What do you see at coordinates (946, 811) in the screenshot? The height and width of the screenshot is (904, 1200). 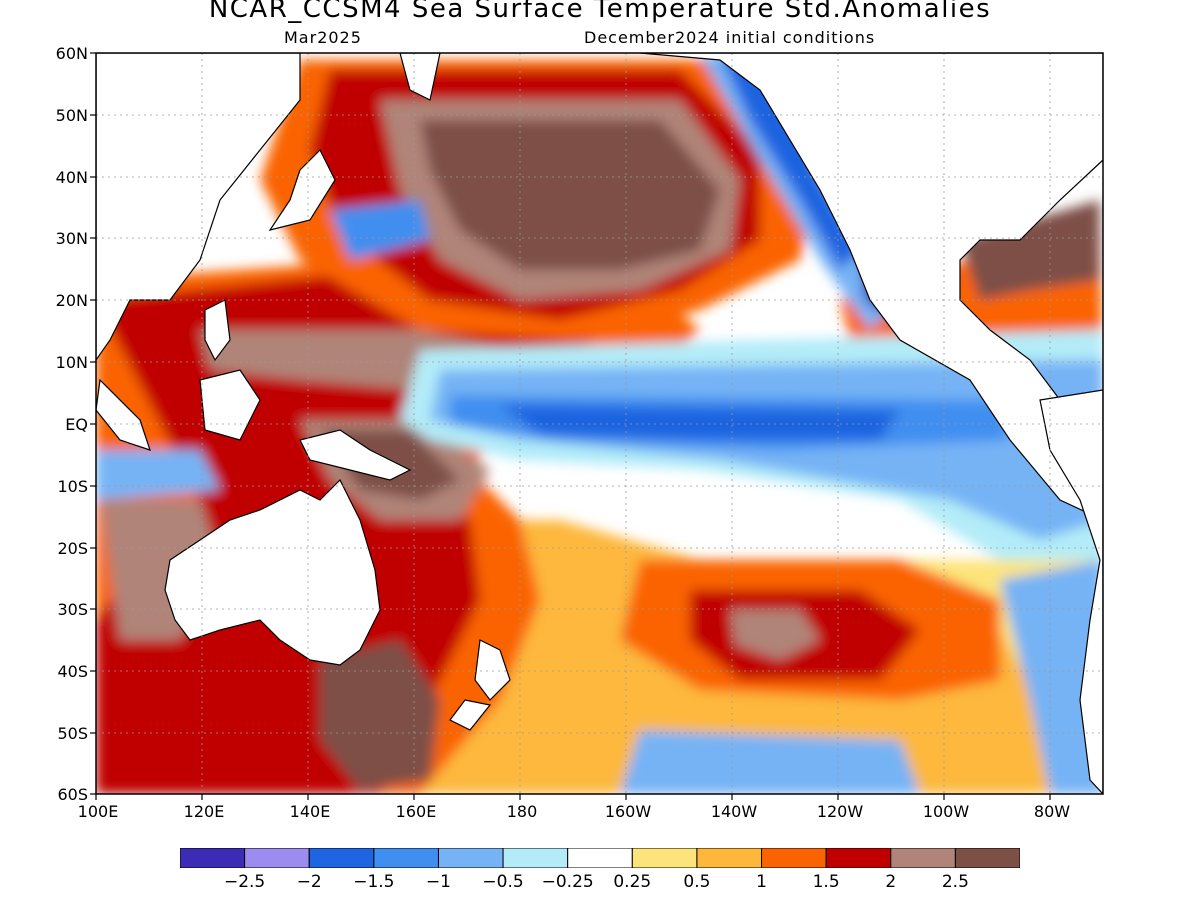 I see `lon-label: 100W` at bounding box center [946, 811].